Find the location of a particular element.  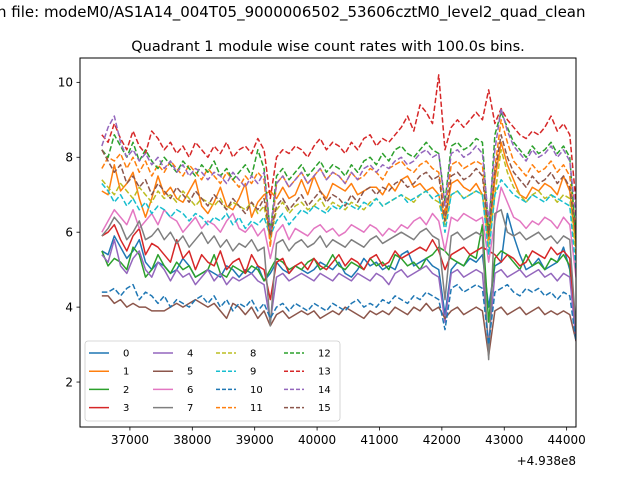

x-axis: 37000 38000 39000 40000 41000 42000 43000 44000 is located at coordinates (348, 437).